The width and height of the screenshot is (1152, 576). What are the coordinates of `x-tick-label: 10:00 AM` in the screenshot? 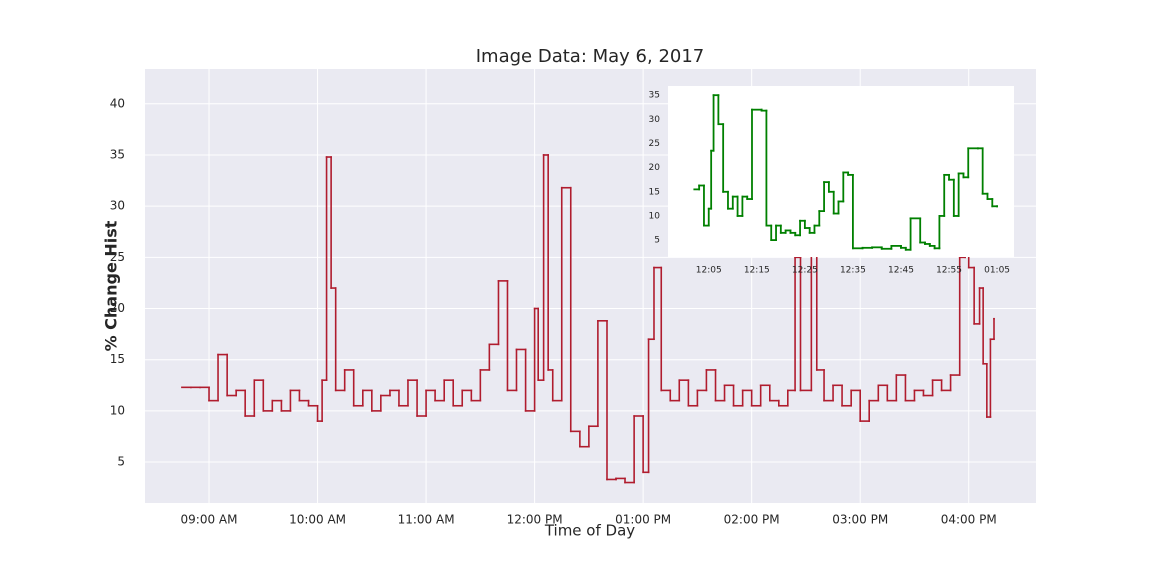 It's located at (317, 520).